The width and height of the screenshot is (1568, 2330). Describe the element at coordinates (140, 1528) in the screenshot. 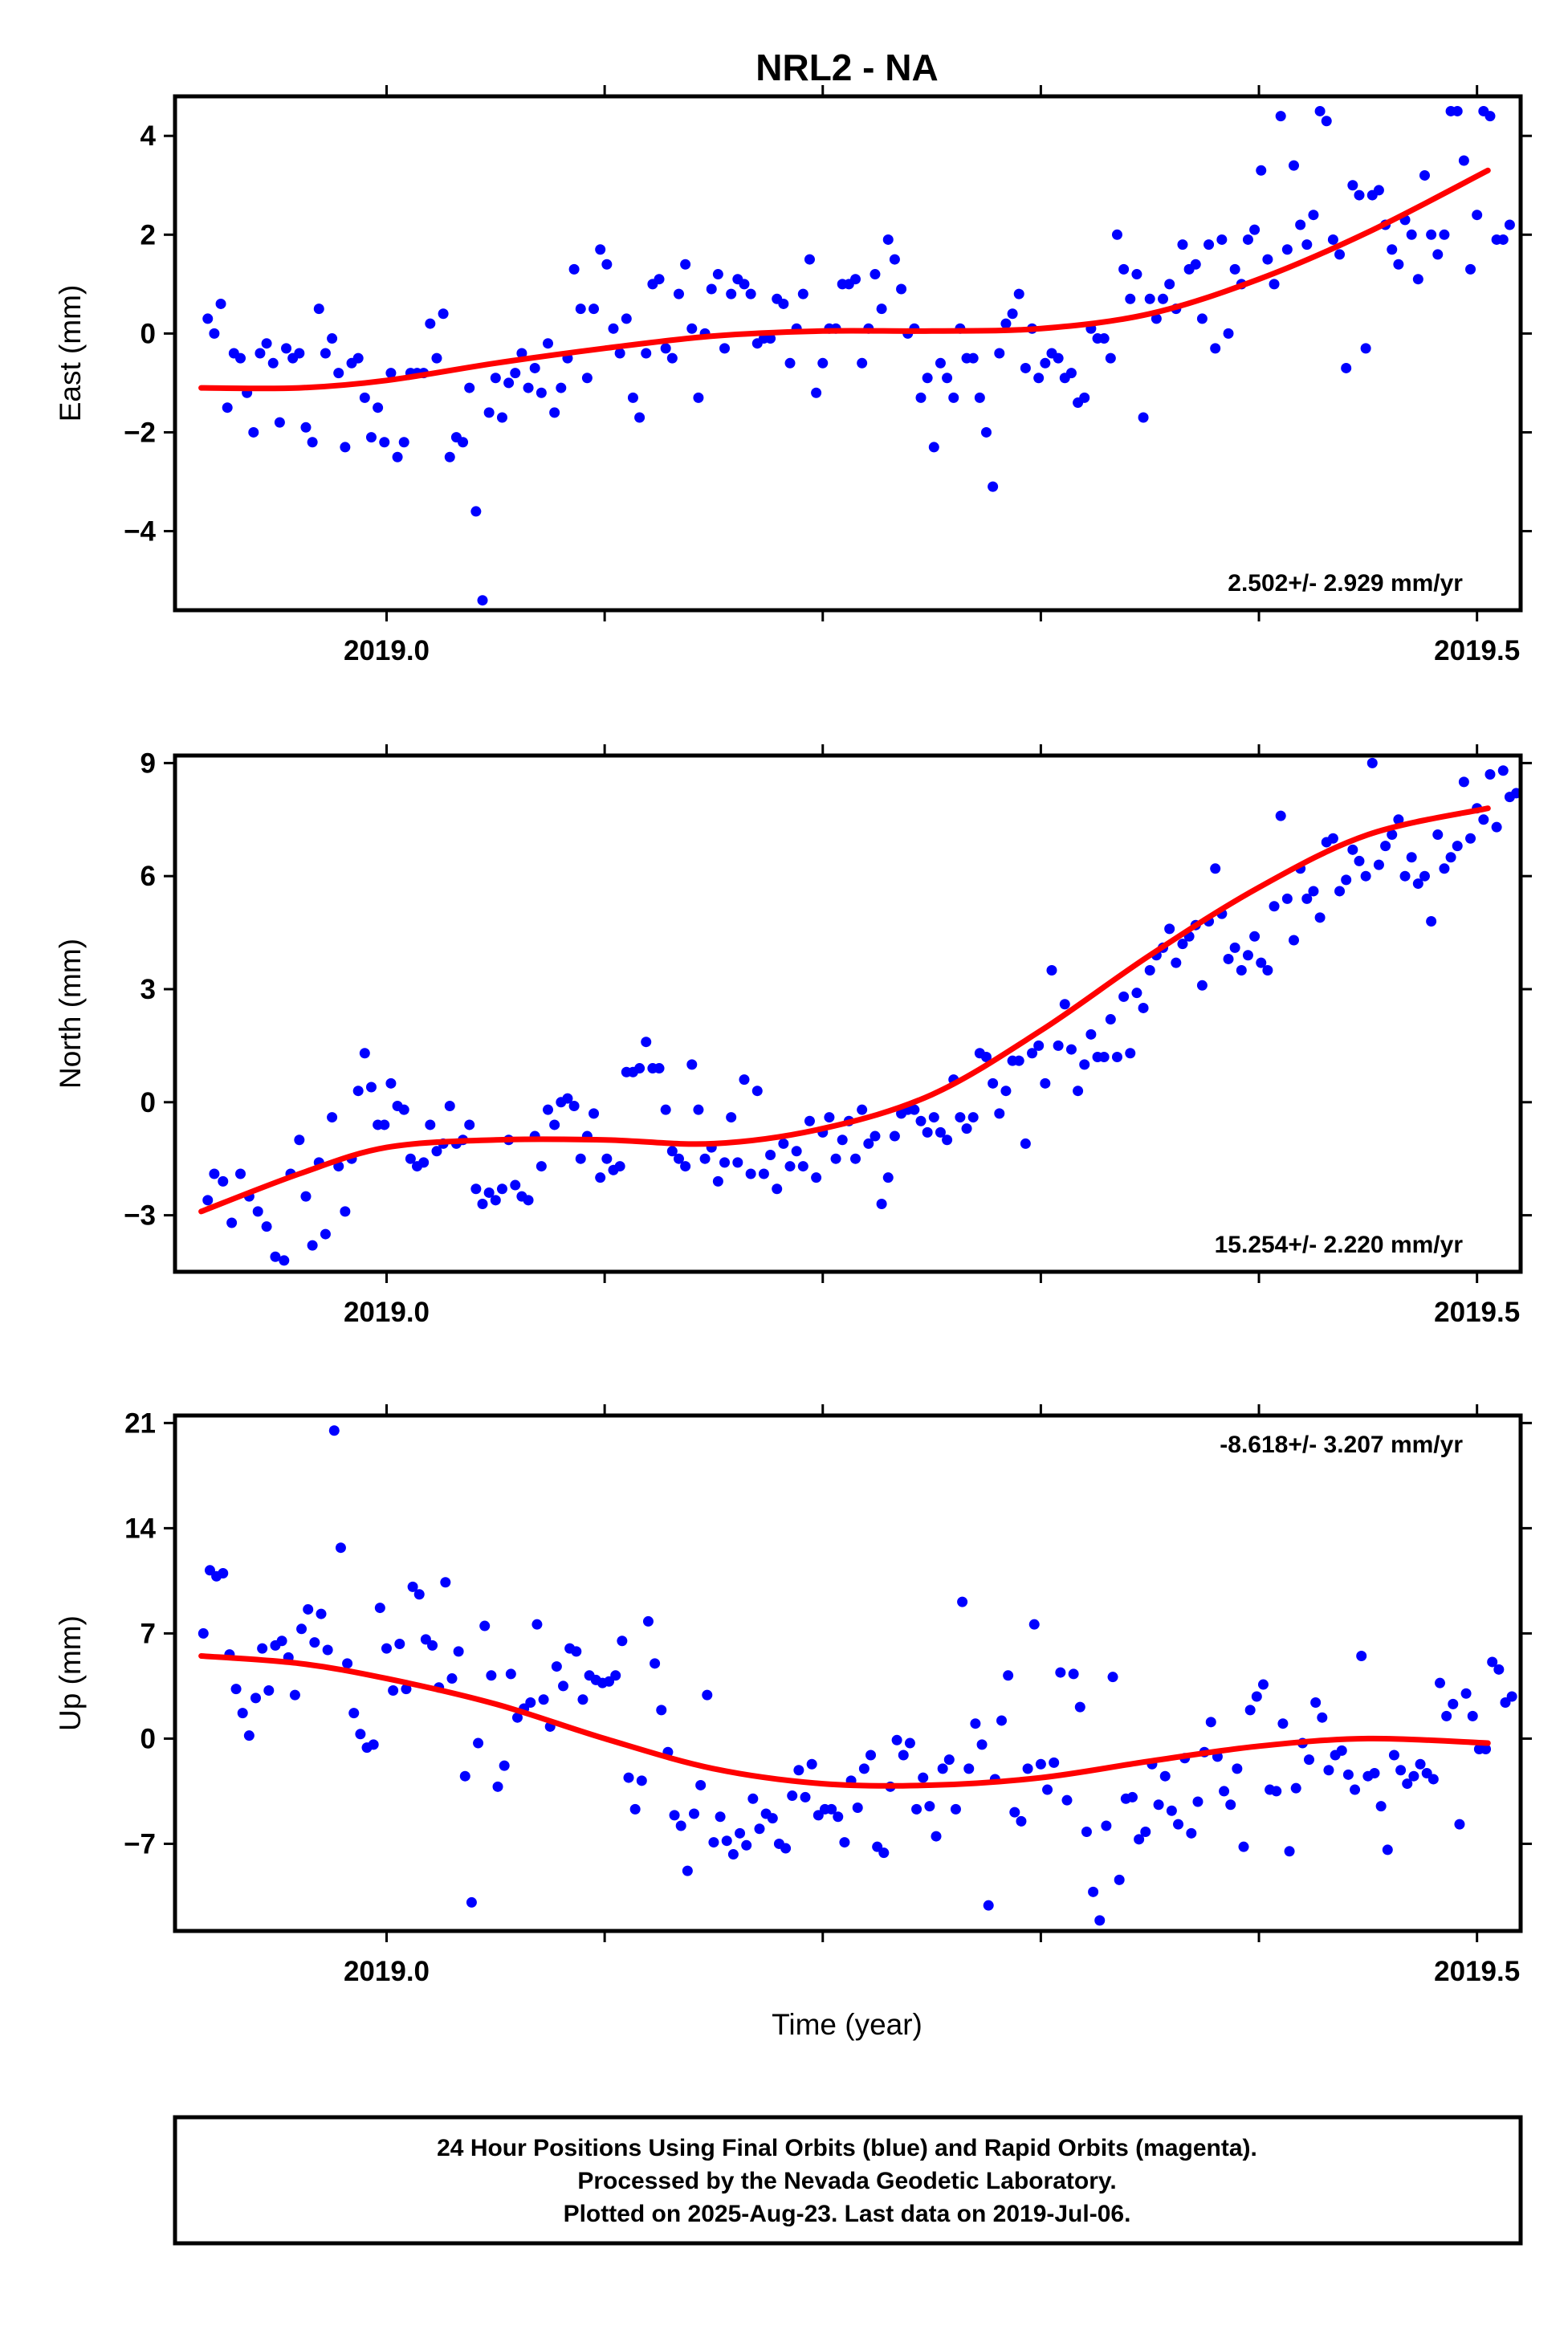

I see `up-ytick-label: 14` at that location.